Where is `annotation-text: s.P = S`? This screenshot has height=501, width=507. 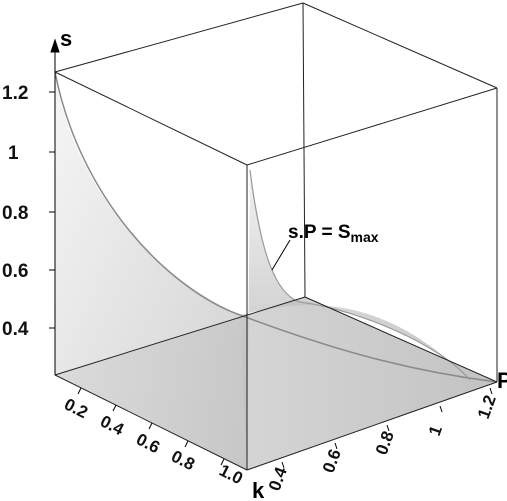
annotation-text: s.P = S is located at coordinates (319, 232).